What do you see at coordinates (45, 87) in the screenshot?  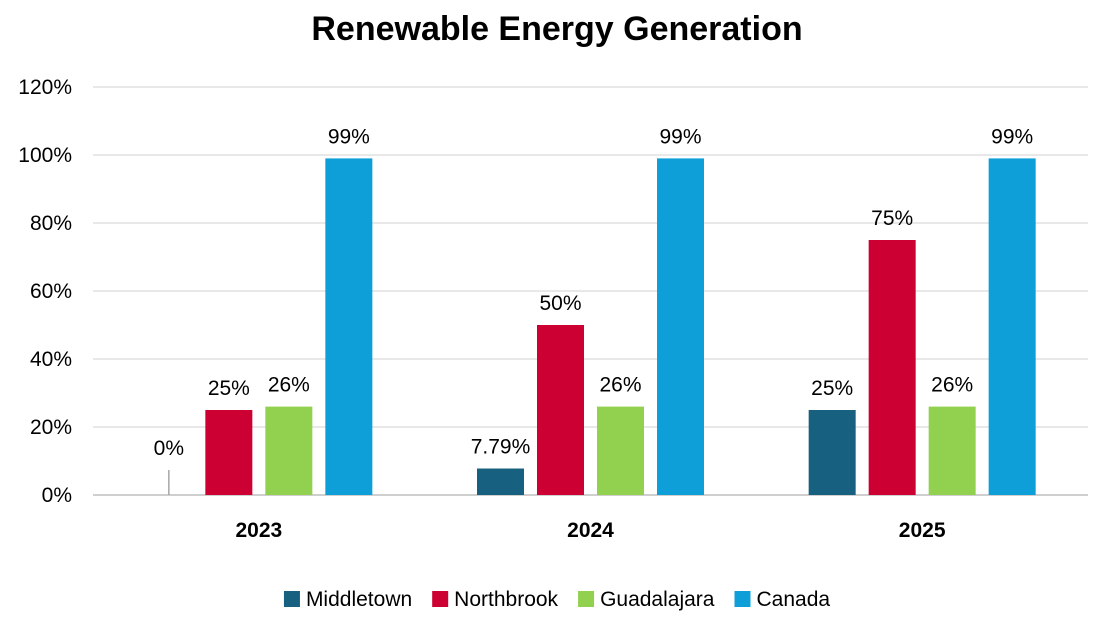 I see `y-tick-label: 120%` at bounding box center [45, 87].